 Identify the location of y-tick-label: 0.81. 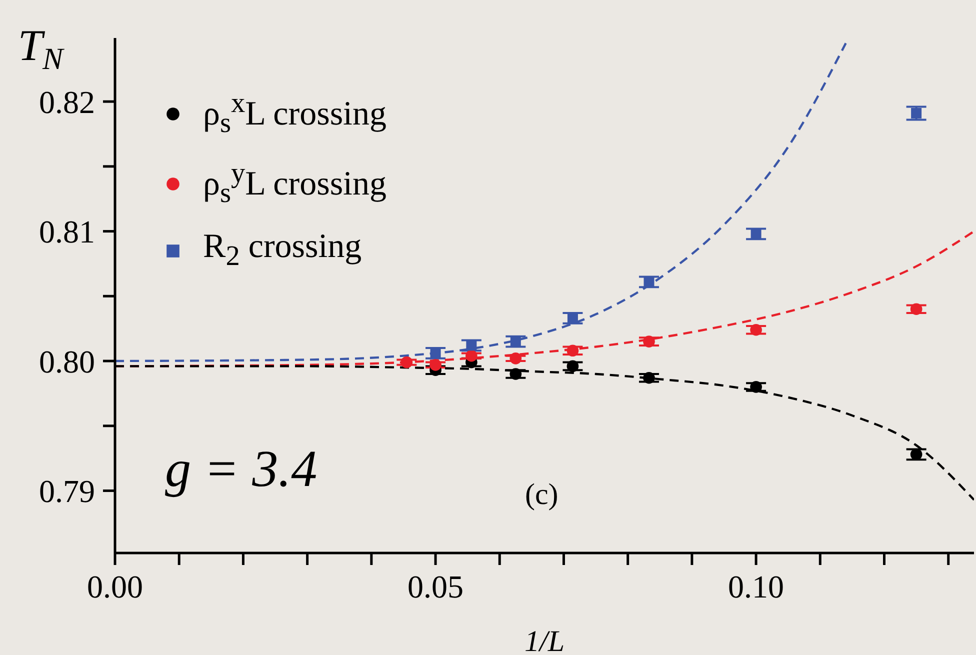
(67, 232).